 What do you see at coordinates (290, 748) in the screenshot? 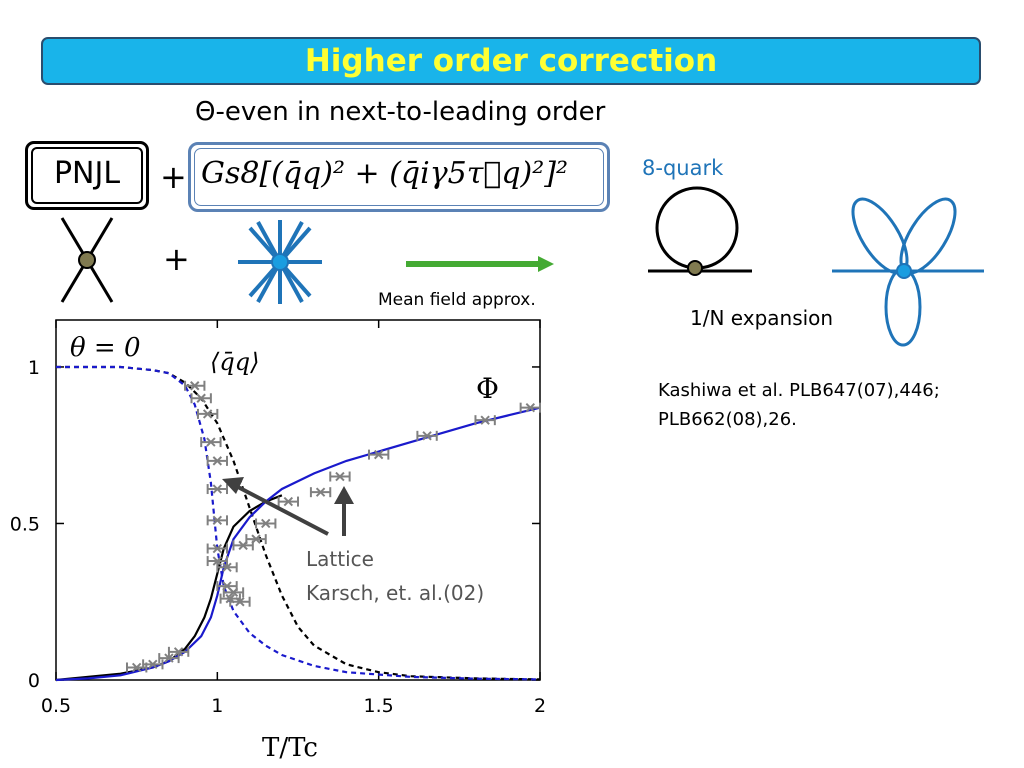
I see `x-axis-label: T/Tc` at bounding box center [290, 748].